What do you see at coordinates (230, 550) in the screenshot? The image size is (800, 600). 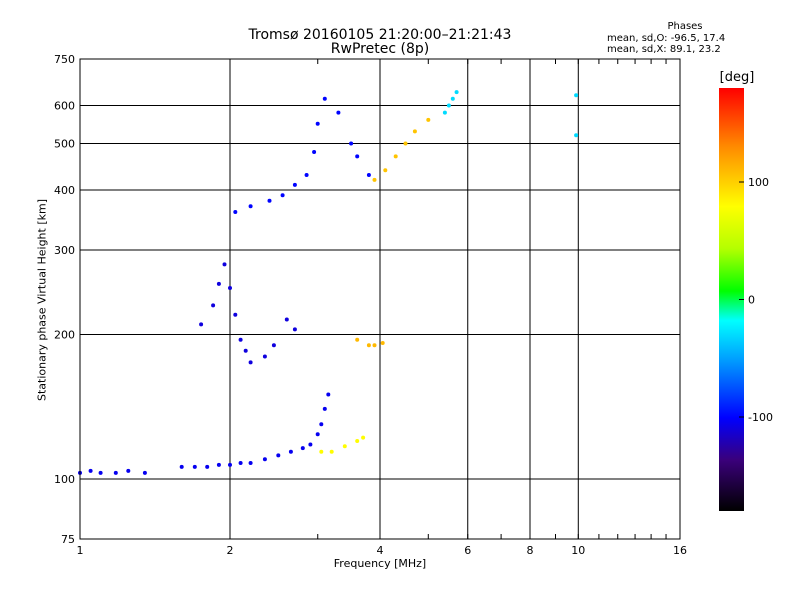 I see `x-tick-label: 2` at bounding box center [230, 550].